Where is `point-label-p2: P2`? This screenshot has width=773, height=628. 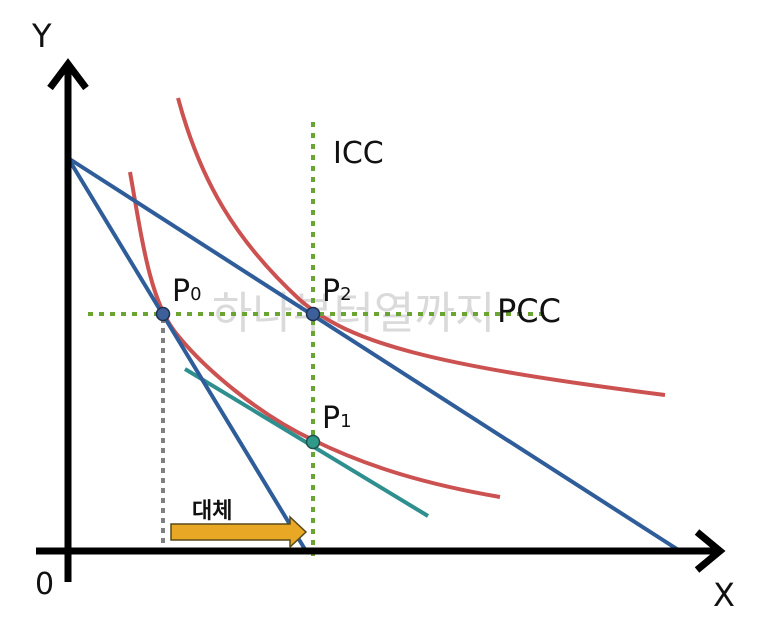
point-label-p2: P2 is located at coordinates (337, 291).